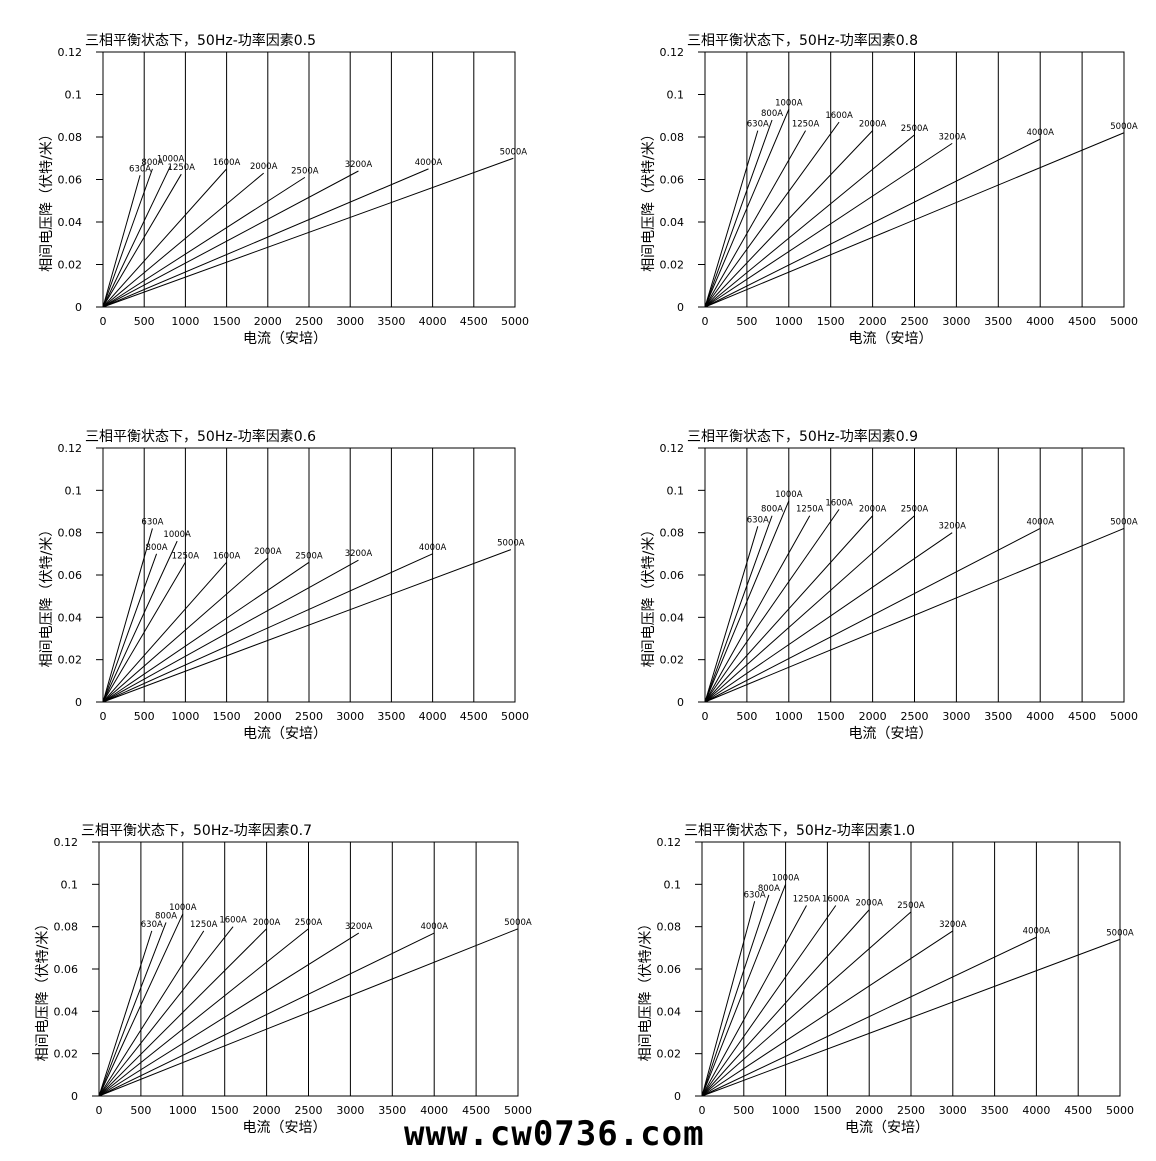  What do you see at coordinates (359, 554) in the screenshot?
I see `series-label: 3200A` at bounding box center [359, 554].